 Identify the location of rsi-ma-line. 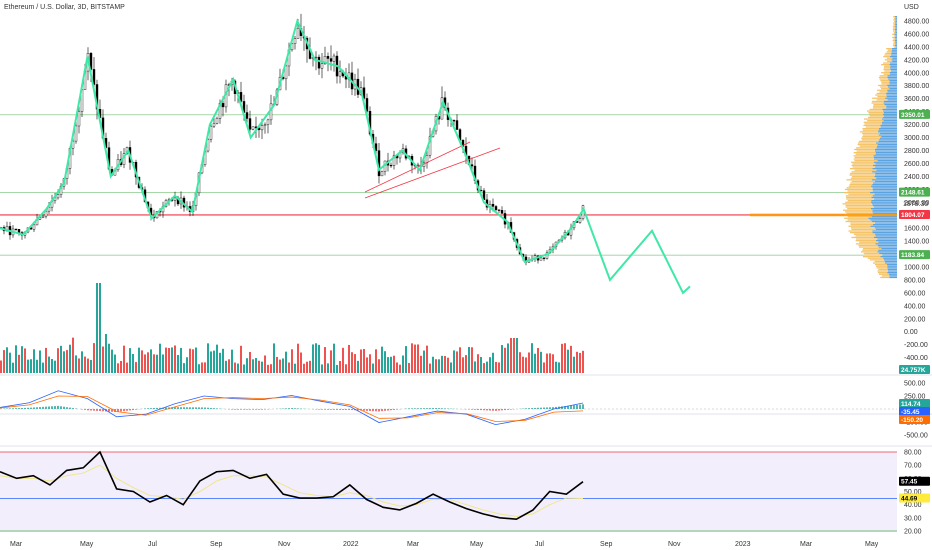
(292, 491).